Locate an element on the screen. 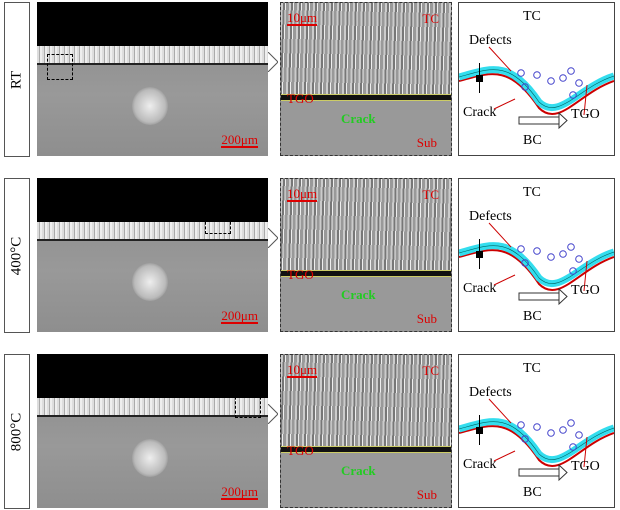  condition-label-text: 800°C is located at coordinates (16, 431).